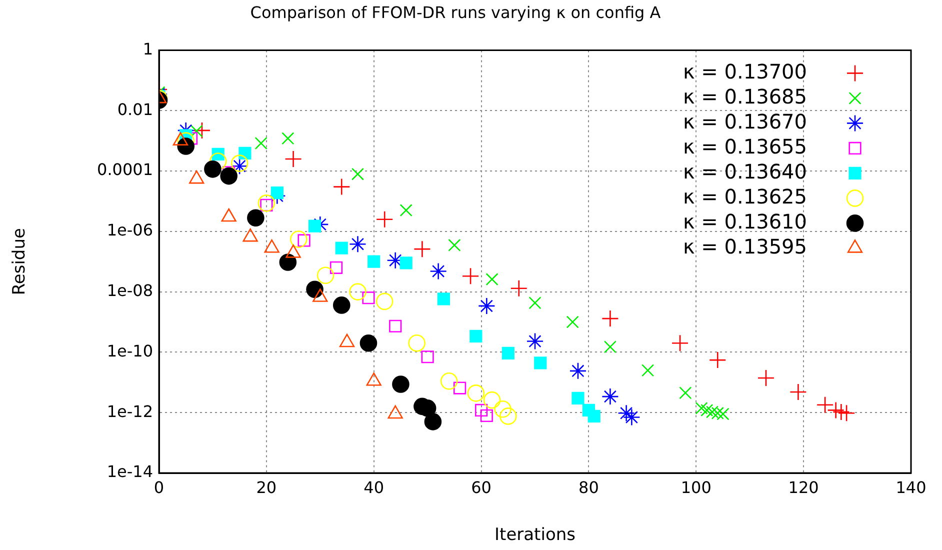  I want to click on x-tick-label: 120, so click(803, 487).